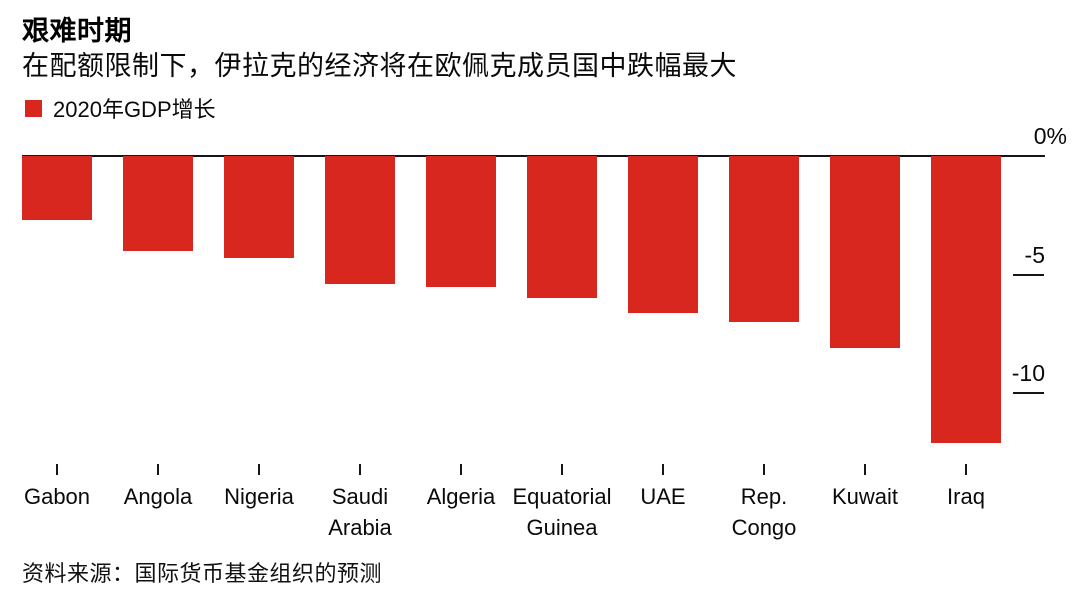  Describe the element at coordinates (1034, 255) in the screenshot. I see `y-label-5: -5` at that location.